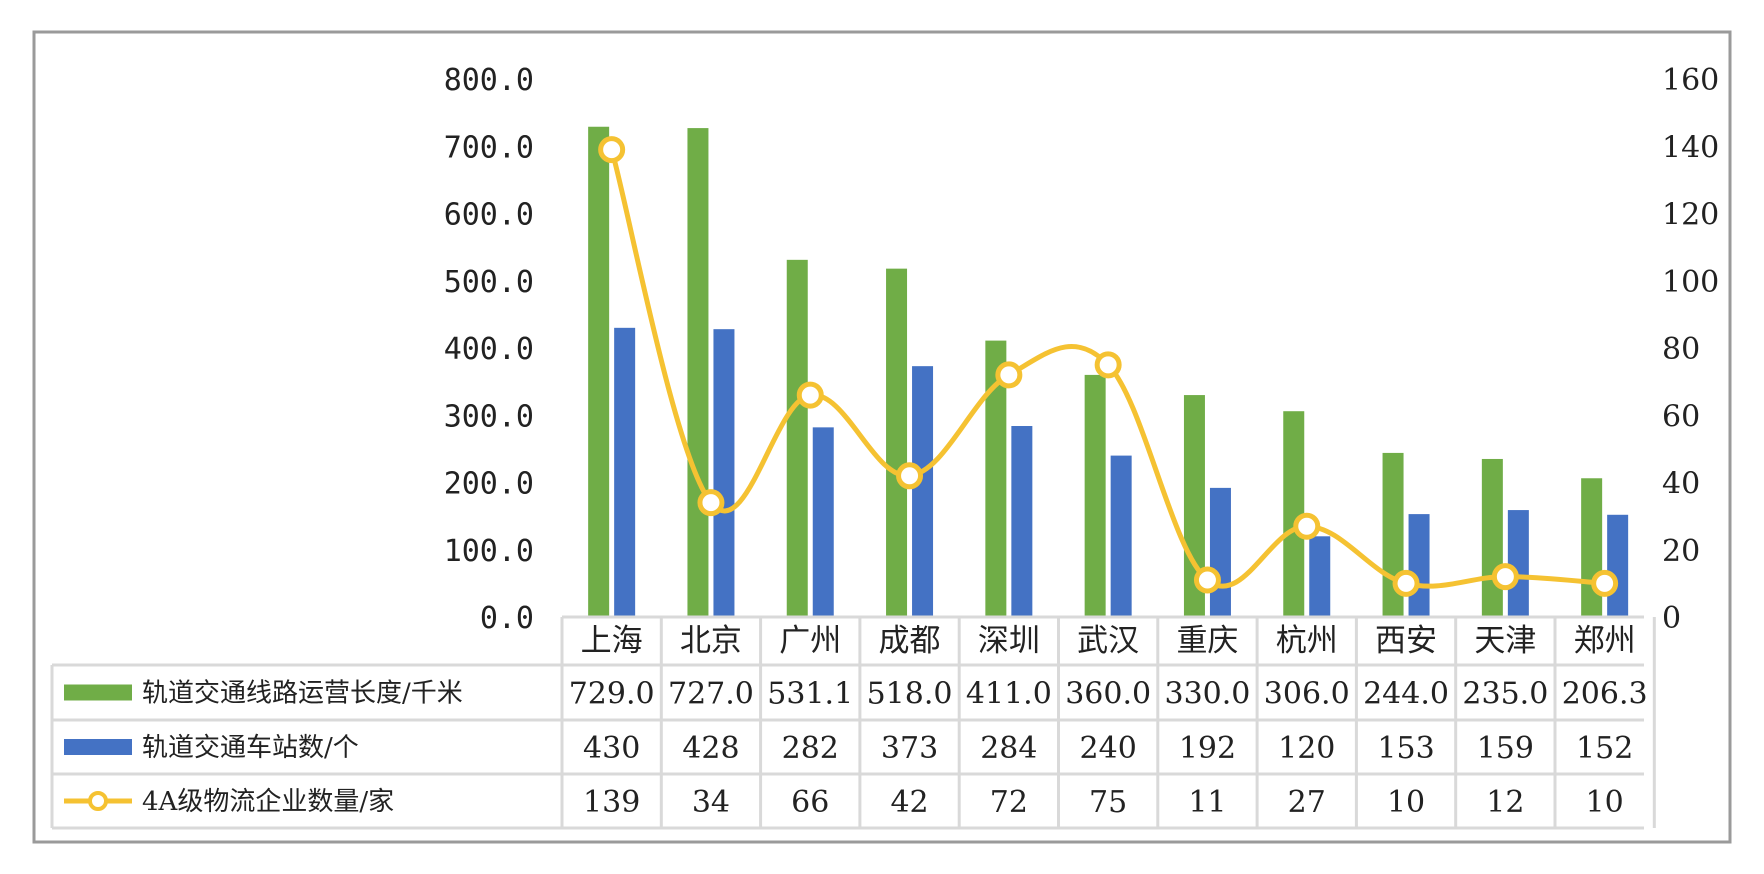 This screenshot has width=1764, height=874. Describe the element at coordinates (1505, 748) in the screenshot. I see `table-cell: 159` at that location.